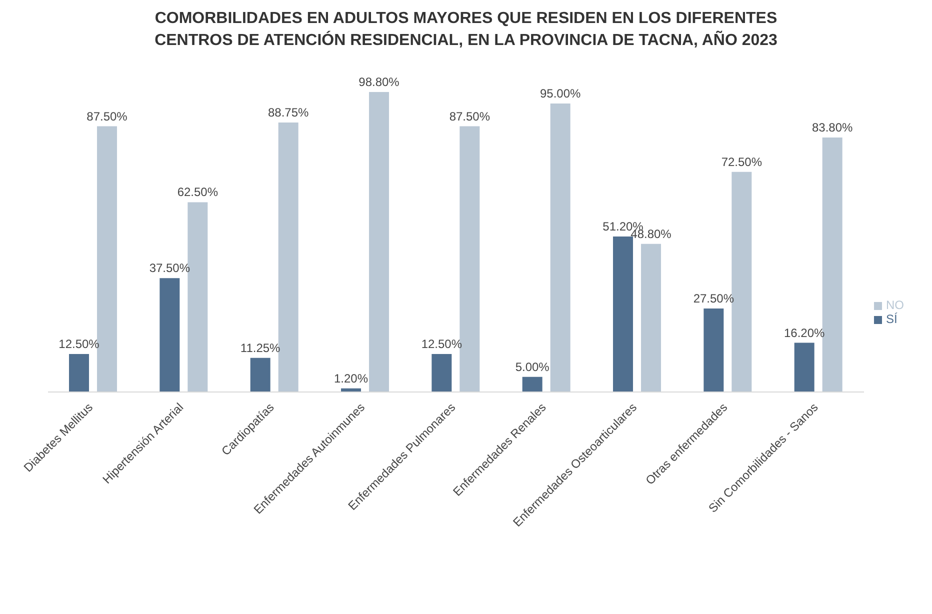  I want to click on data-label: 62.50%, so click(197, 192).